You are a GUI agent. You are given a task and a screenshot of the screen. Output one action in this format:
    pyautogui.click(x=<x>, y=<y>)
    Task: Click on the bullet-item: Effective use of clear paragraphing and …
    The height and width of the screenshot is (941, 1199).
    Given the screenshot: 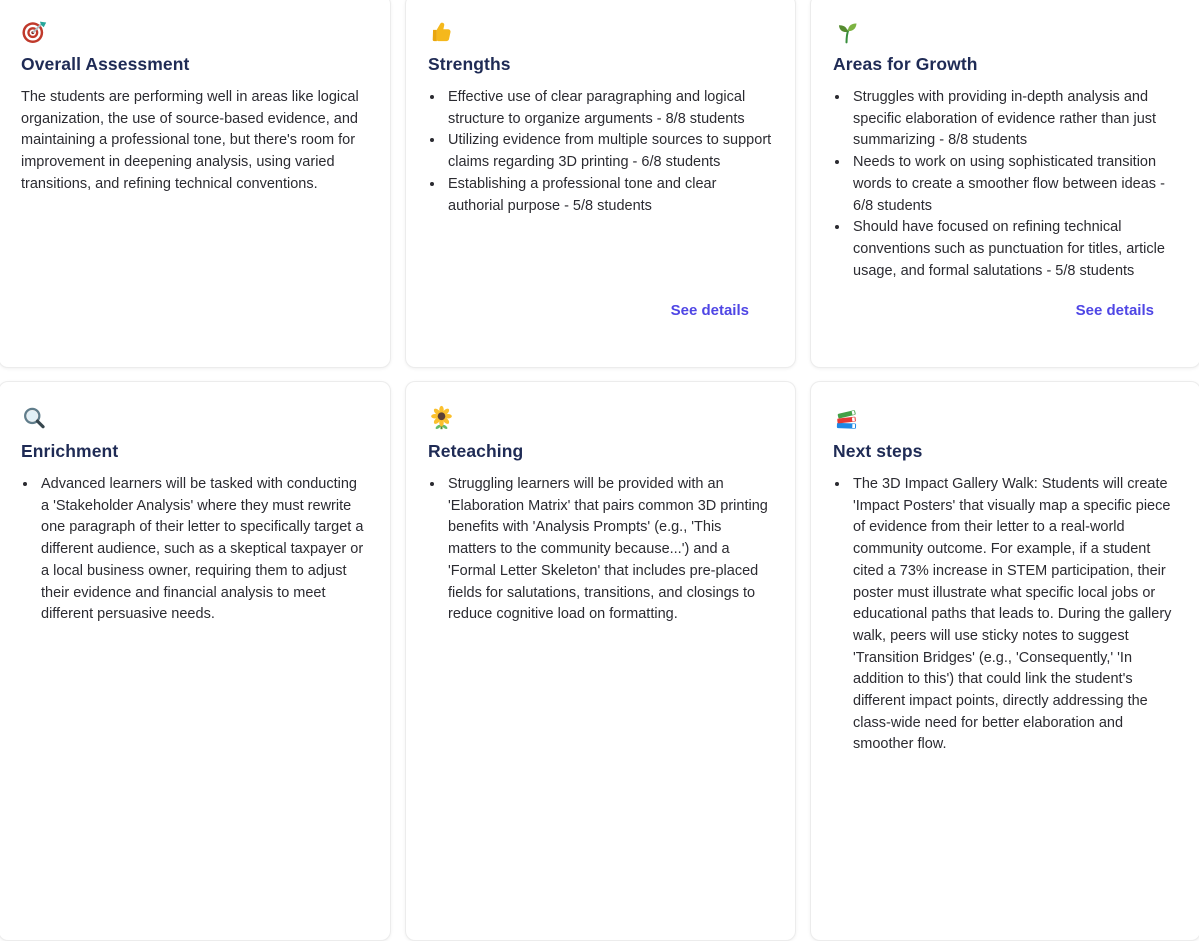 What is the action you would take?
    pyautogui.click(x=609, y=108)
    